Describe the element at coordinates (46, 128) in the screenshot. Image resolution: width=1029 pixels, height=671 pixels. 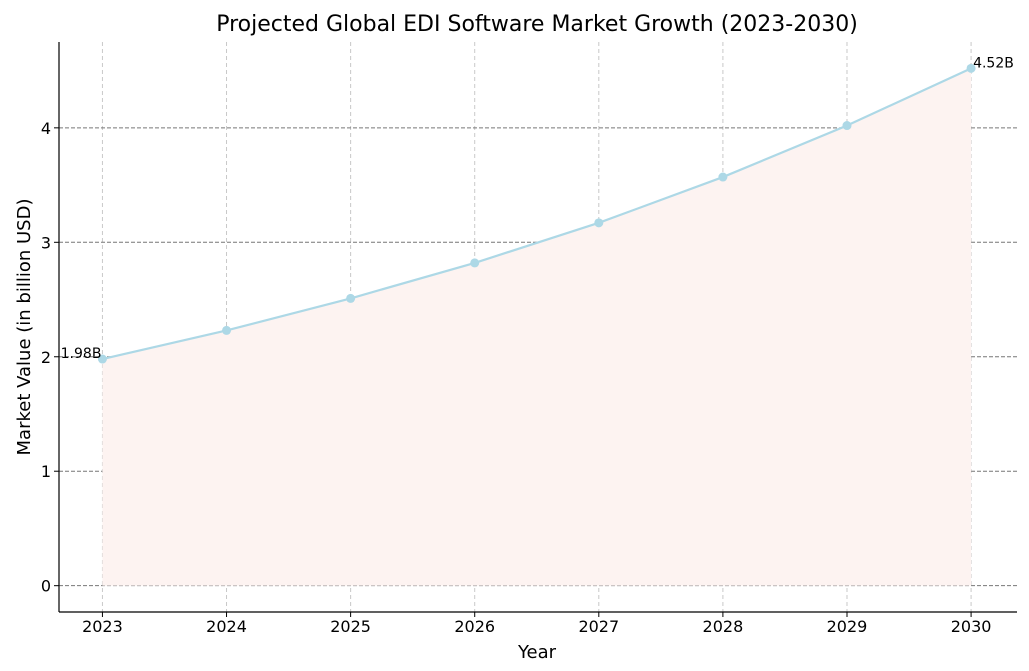
I see `y-tick-label-4: 4` at that location.